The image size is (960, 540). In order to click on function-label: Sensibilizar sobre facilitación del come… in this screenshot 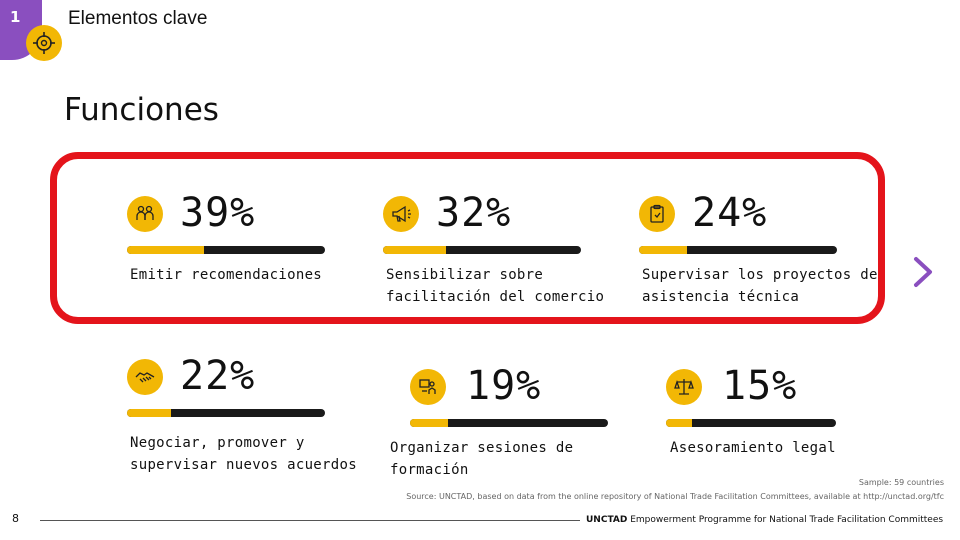, I will do `click(495, 286)`.